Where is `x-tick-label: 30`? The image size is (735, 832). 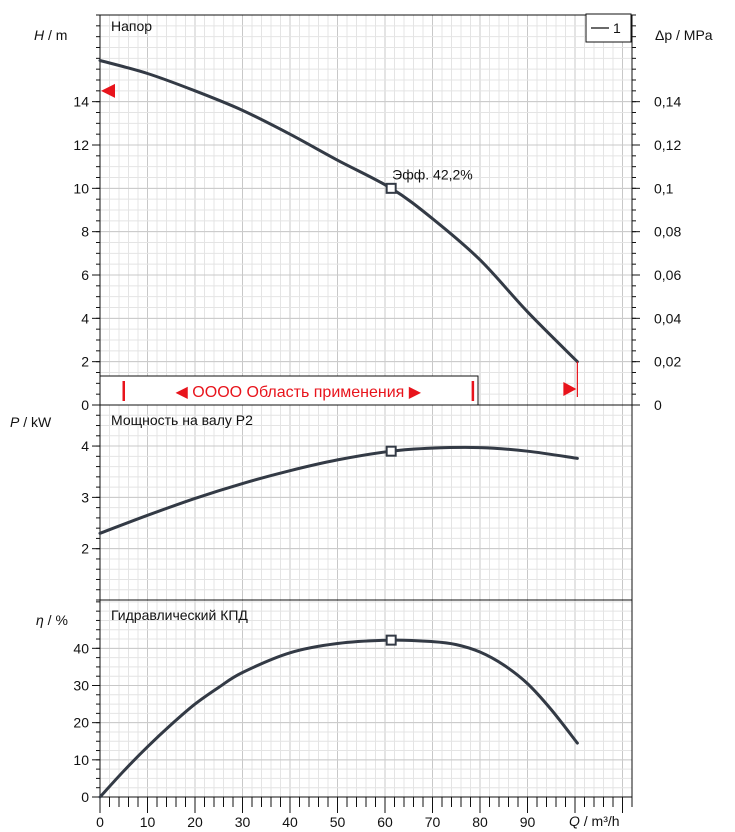 x-tick-label: 30 is located at coordinates (243, 822).